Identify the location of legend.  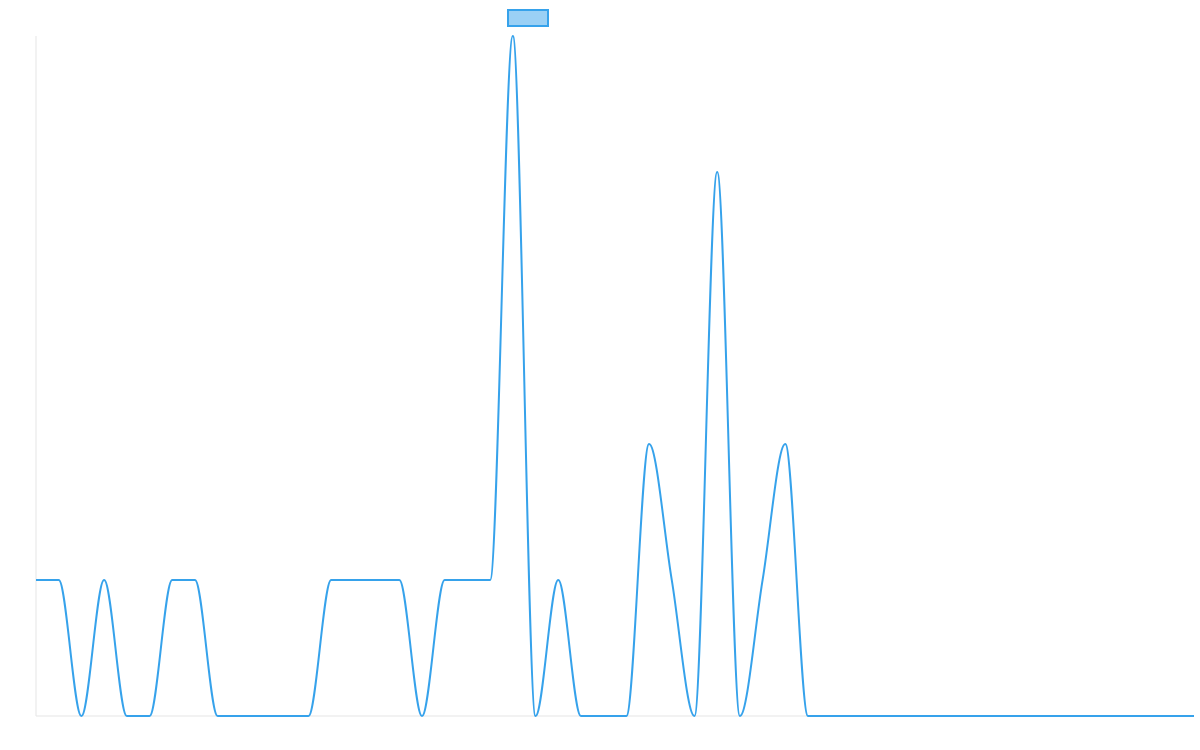
(528, 18).